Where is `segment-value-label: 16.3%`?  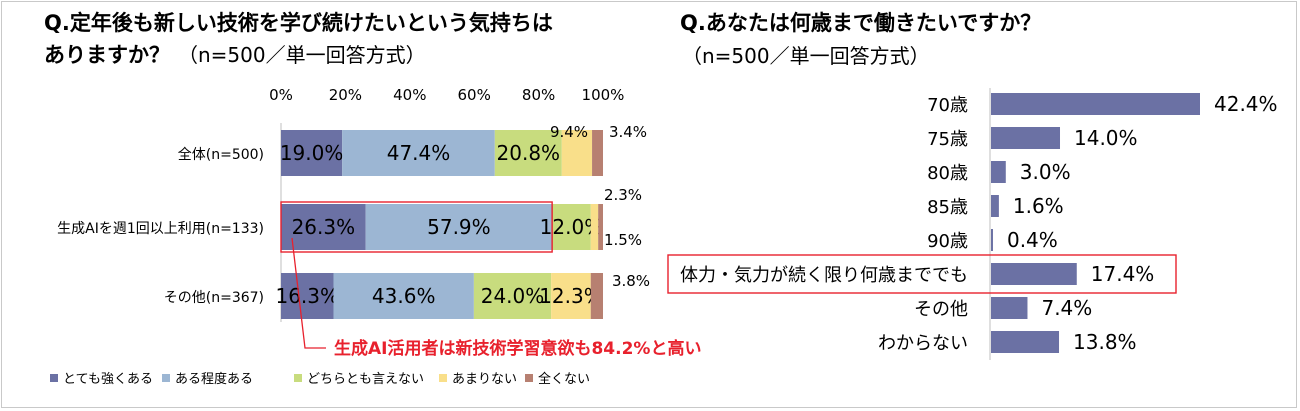
segment-value-label: 16.3% is located at coordinates (307, 296).